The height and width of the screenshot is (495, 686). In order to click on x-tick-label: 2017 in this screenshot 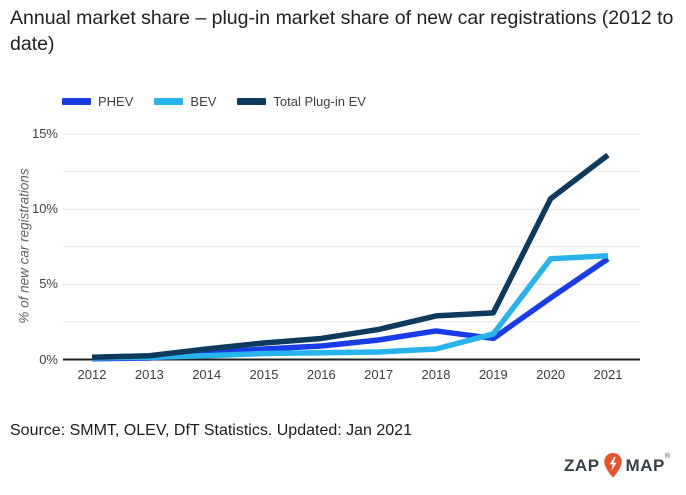, I will do `click(379, 374)`.